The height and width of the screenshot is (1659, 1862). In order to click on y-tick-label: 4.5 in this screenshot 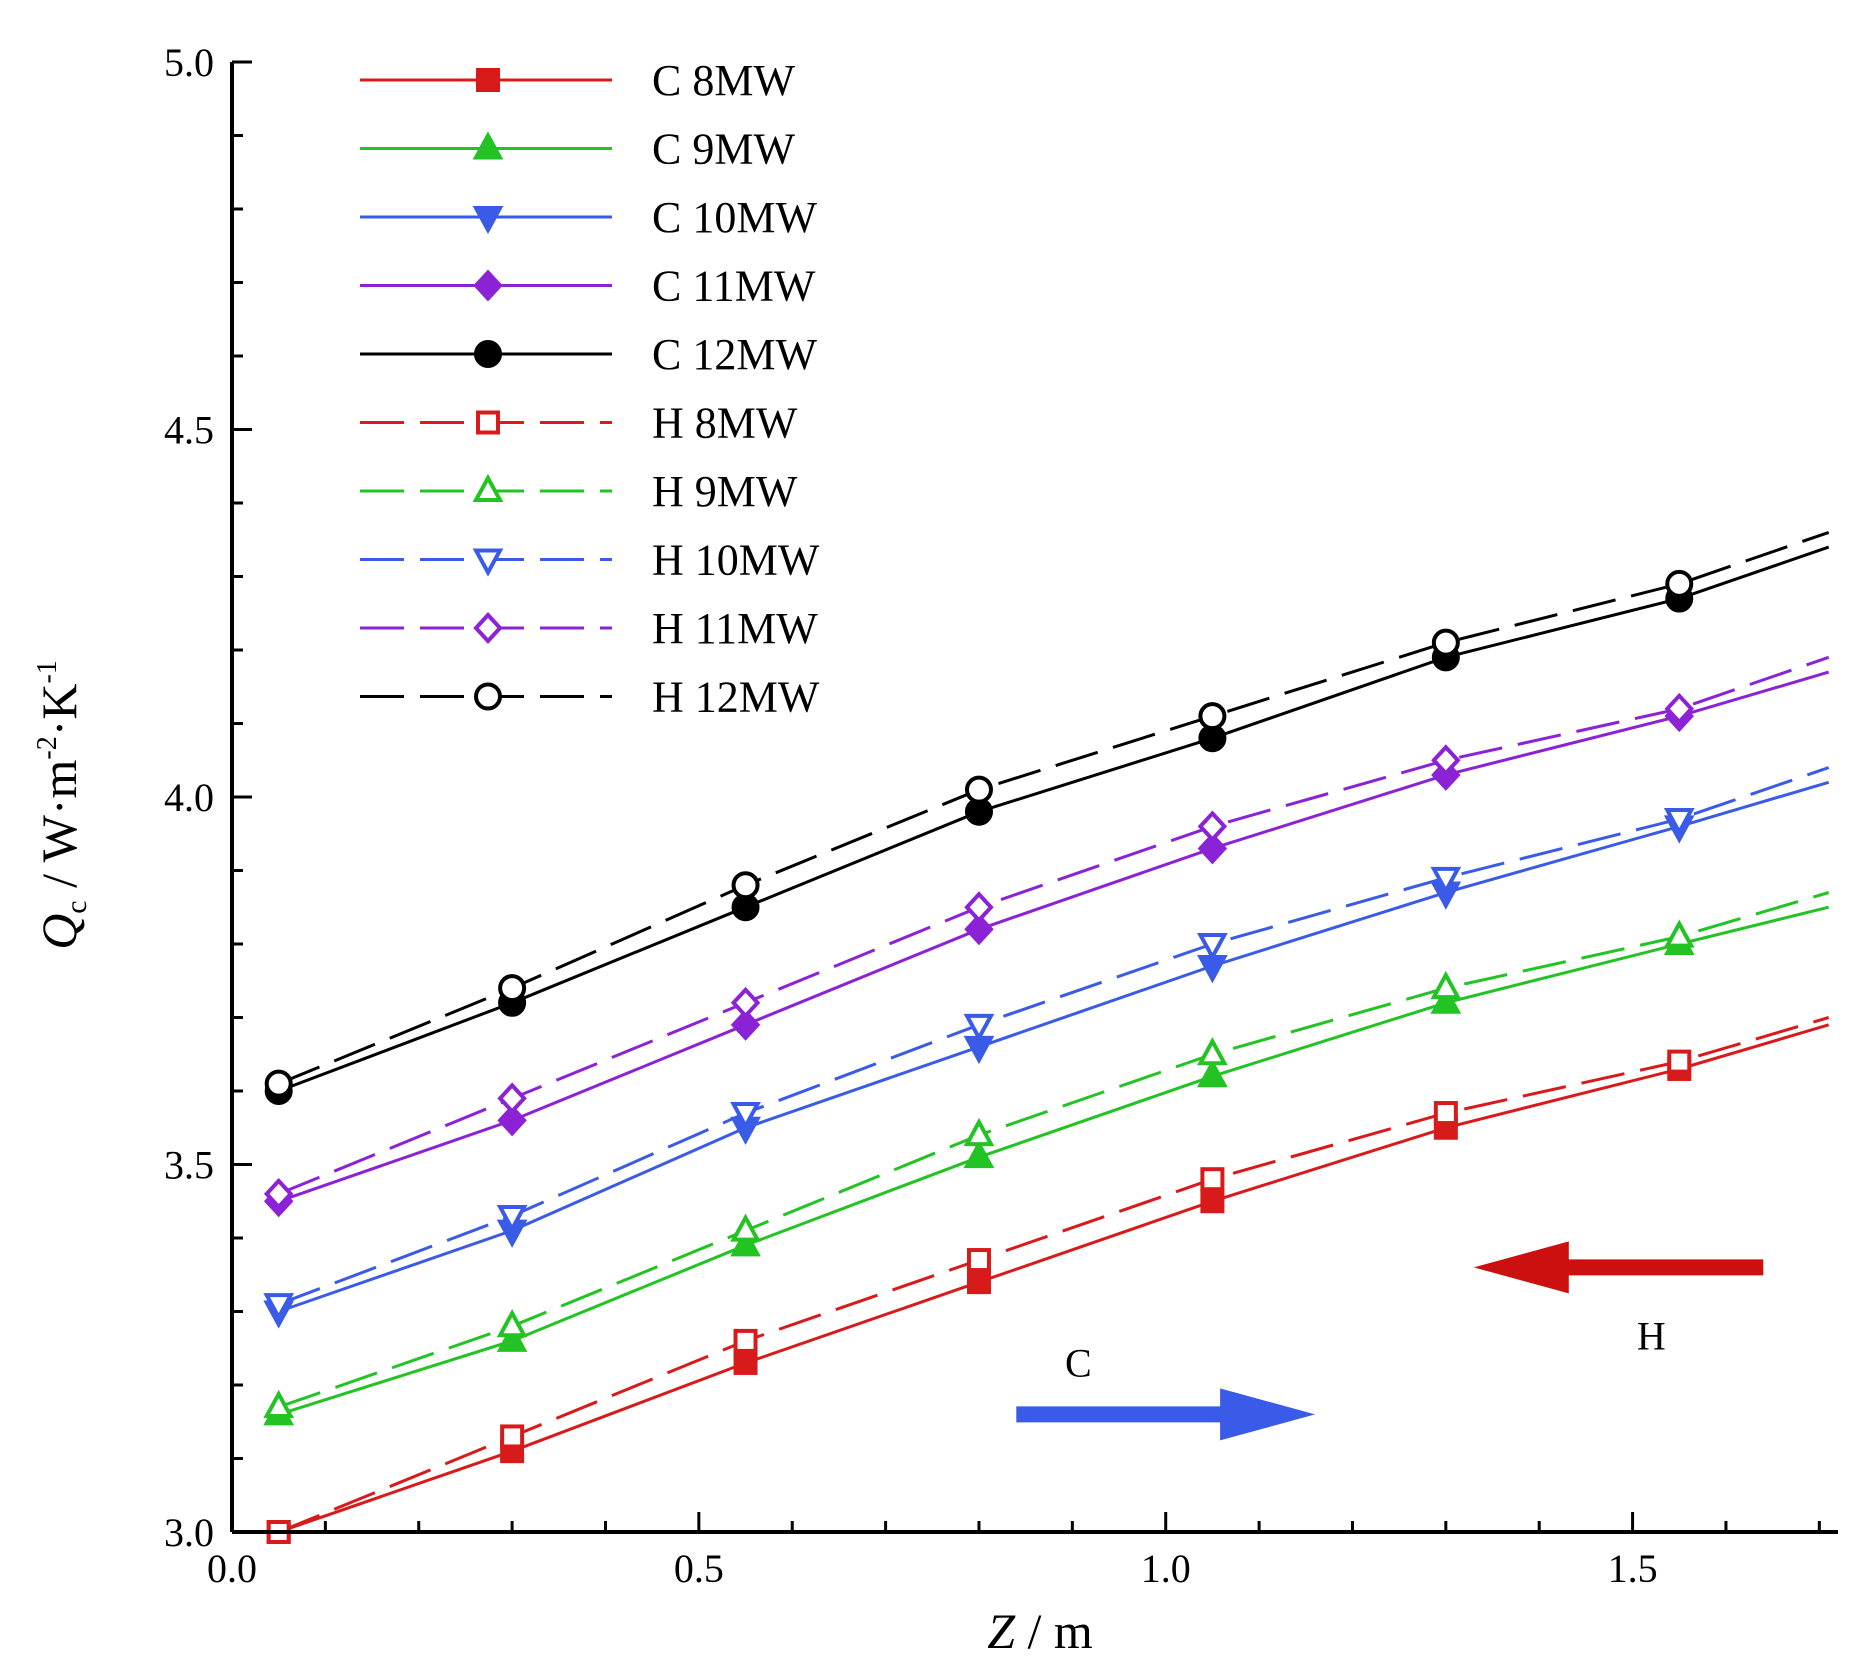, I will do `click(189, 430)`.